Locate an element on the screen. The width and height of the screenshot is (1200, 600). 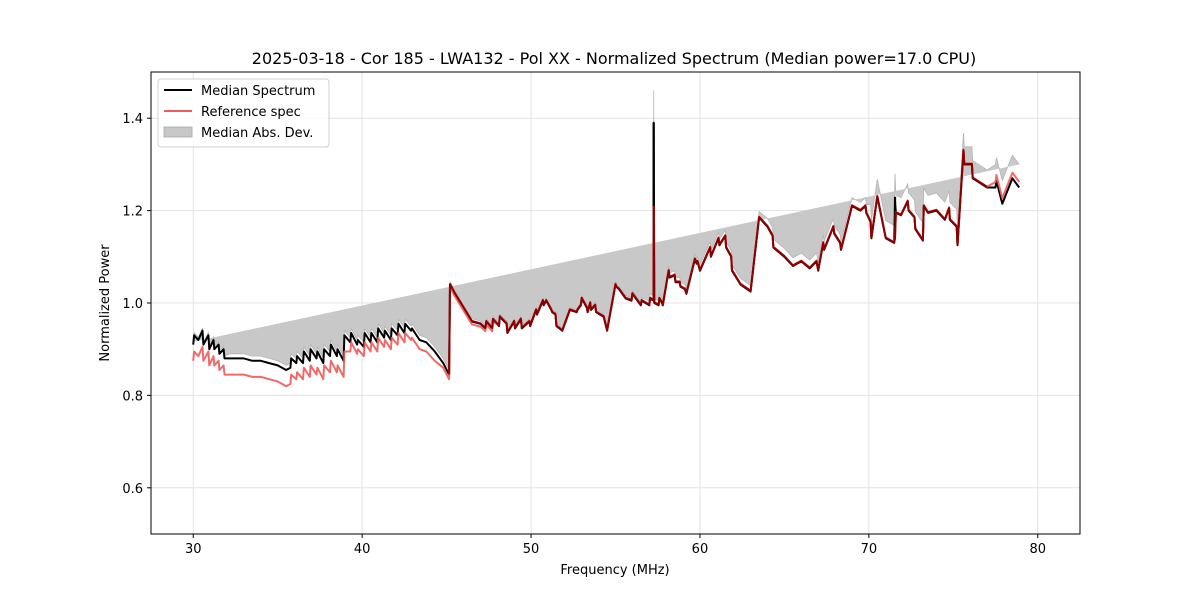
x-axis-ticks: 30 40 50 60 70 80 is located at coordinates (615, 545).